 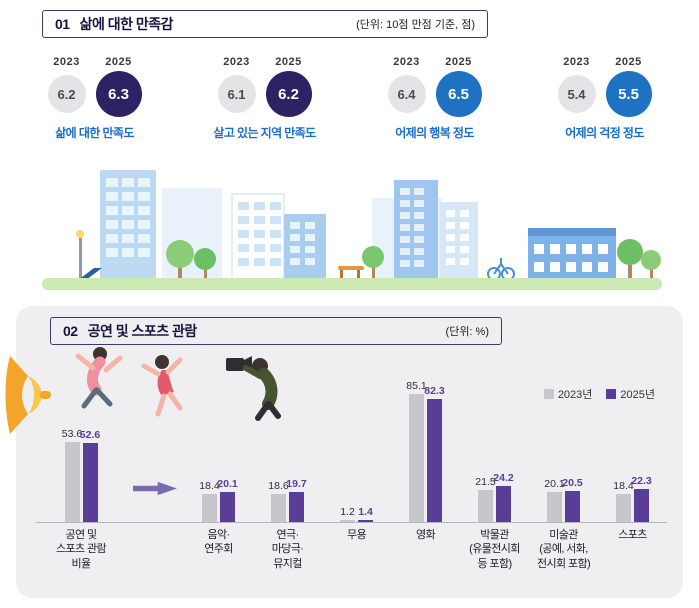 What do you see at coordinates (572, 483) in the screenshot?
I see `bar-value: 20.5` at bounding box center [572, 483].